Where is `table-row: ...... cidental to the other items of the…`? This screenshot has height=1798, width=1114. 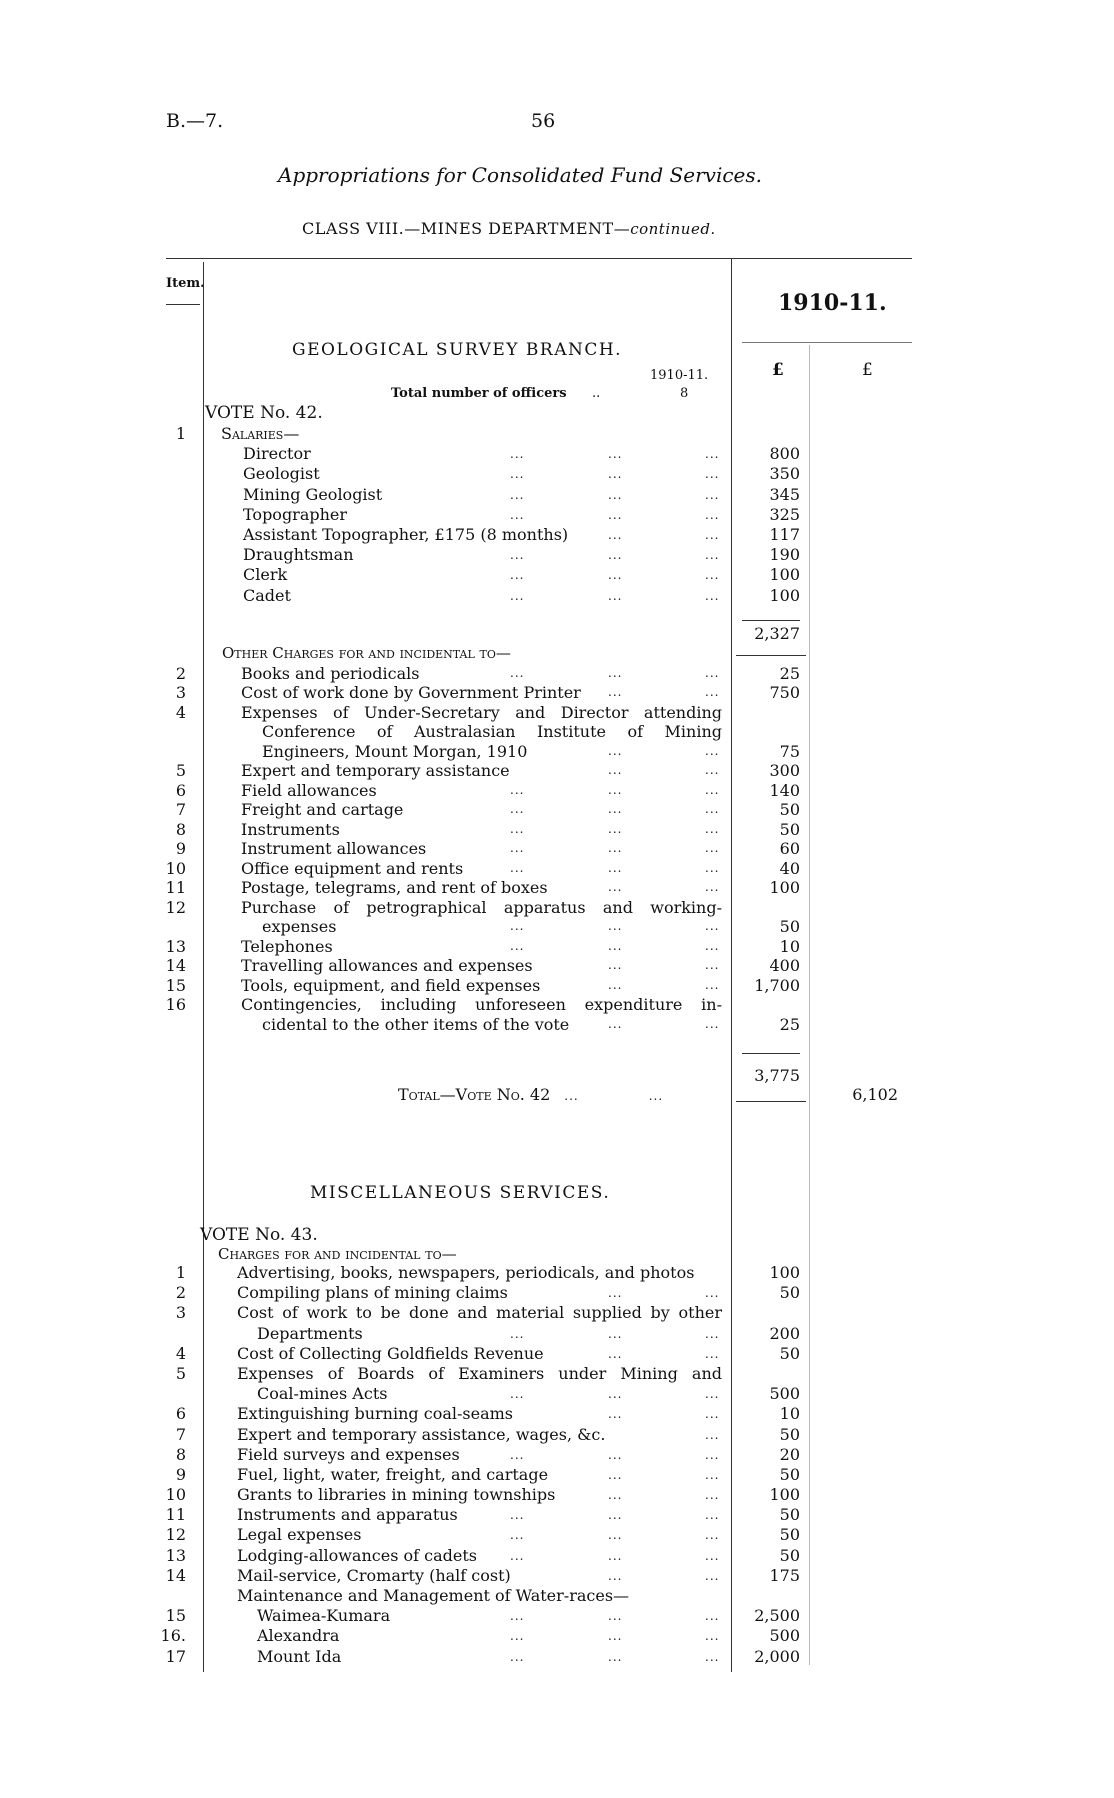 table-row: ...... cidental to the other items of the… is located at coordinates (557, 1025).